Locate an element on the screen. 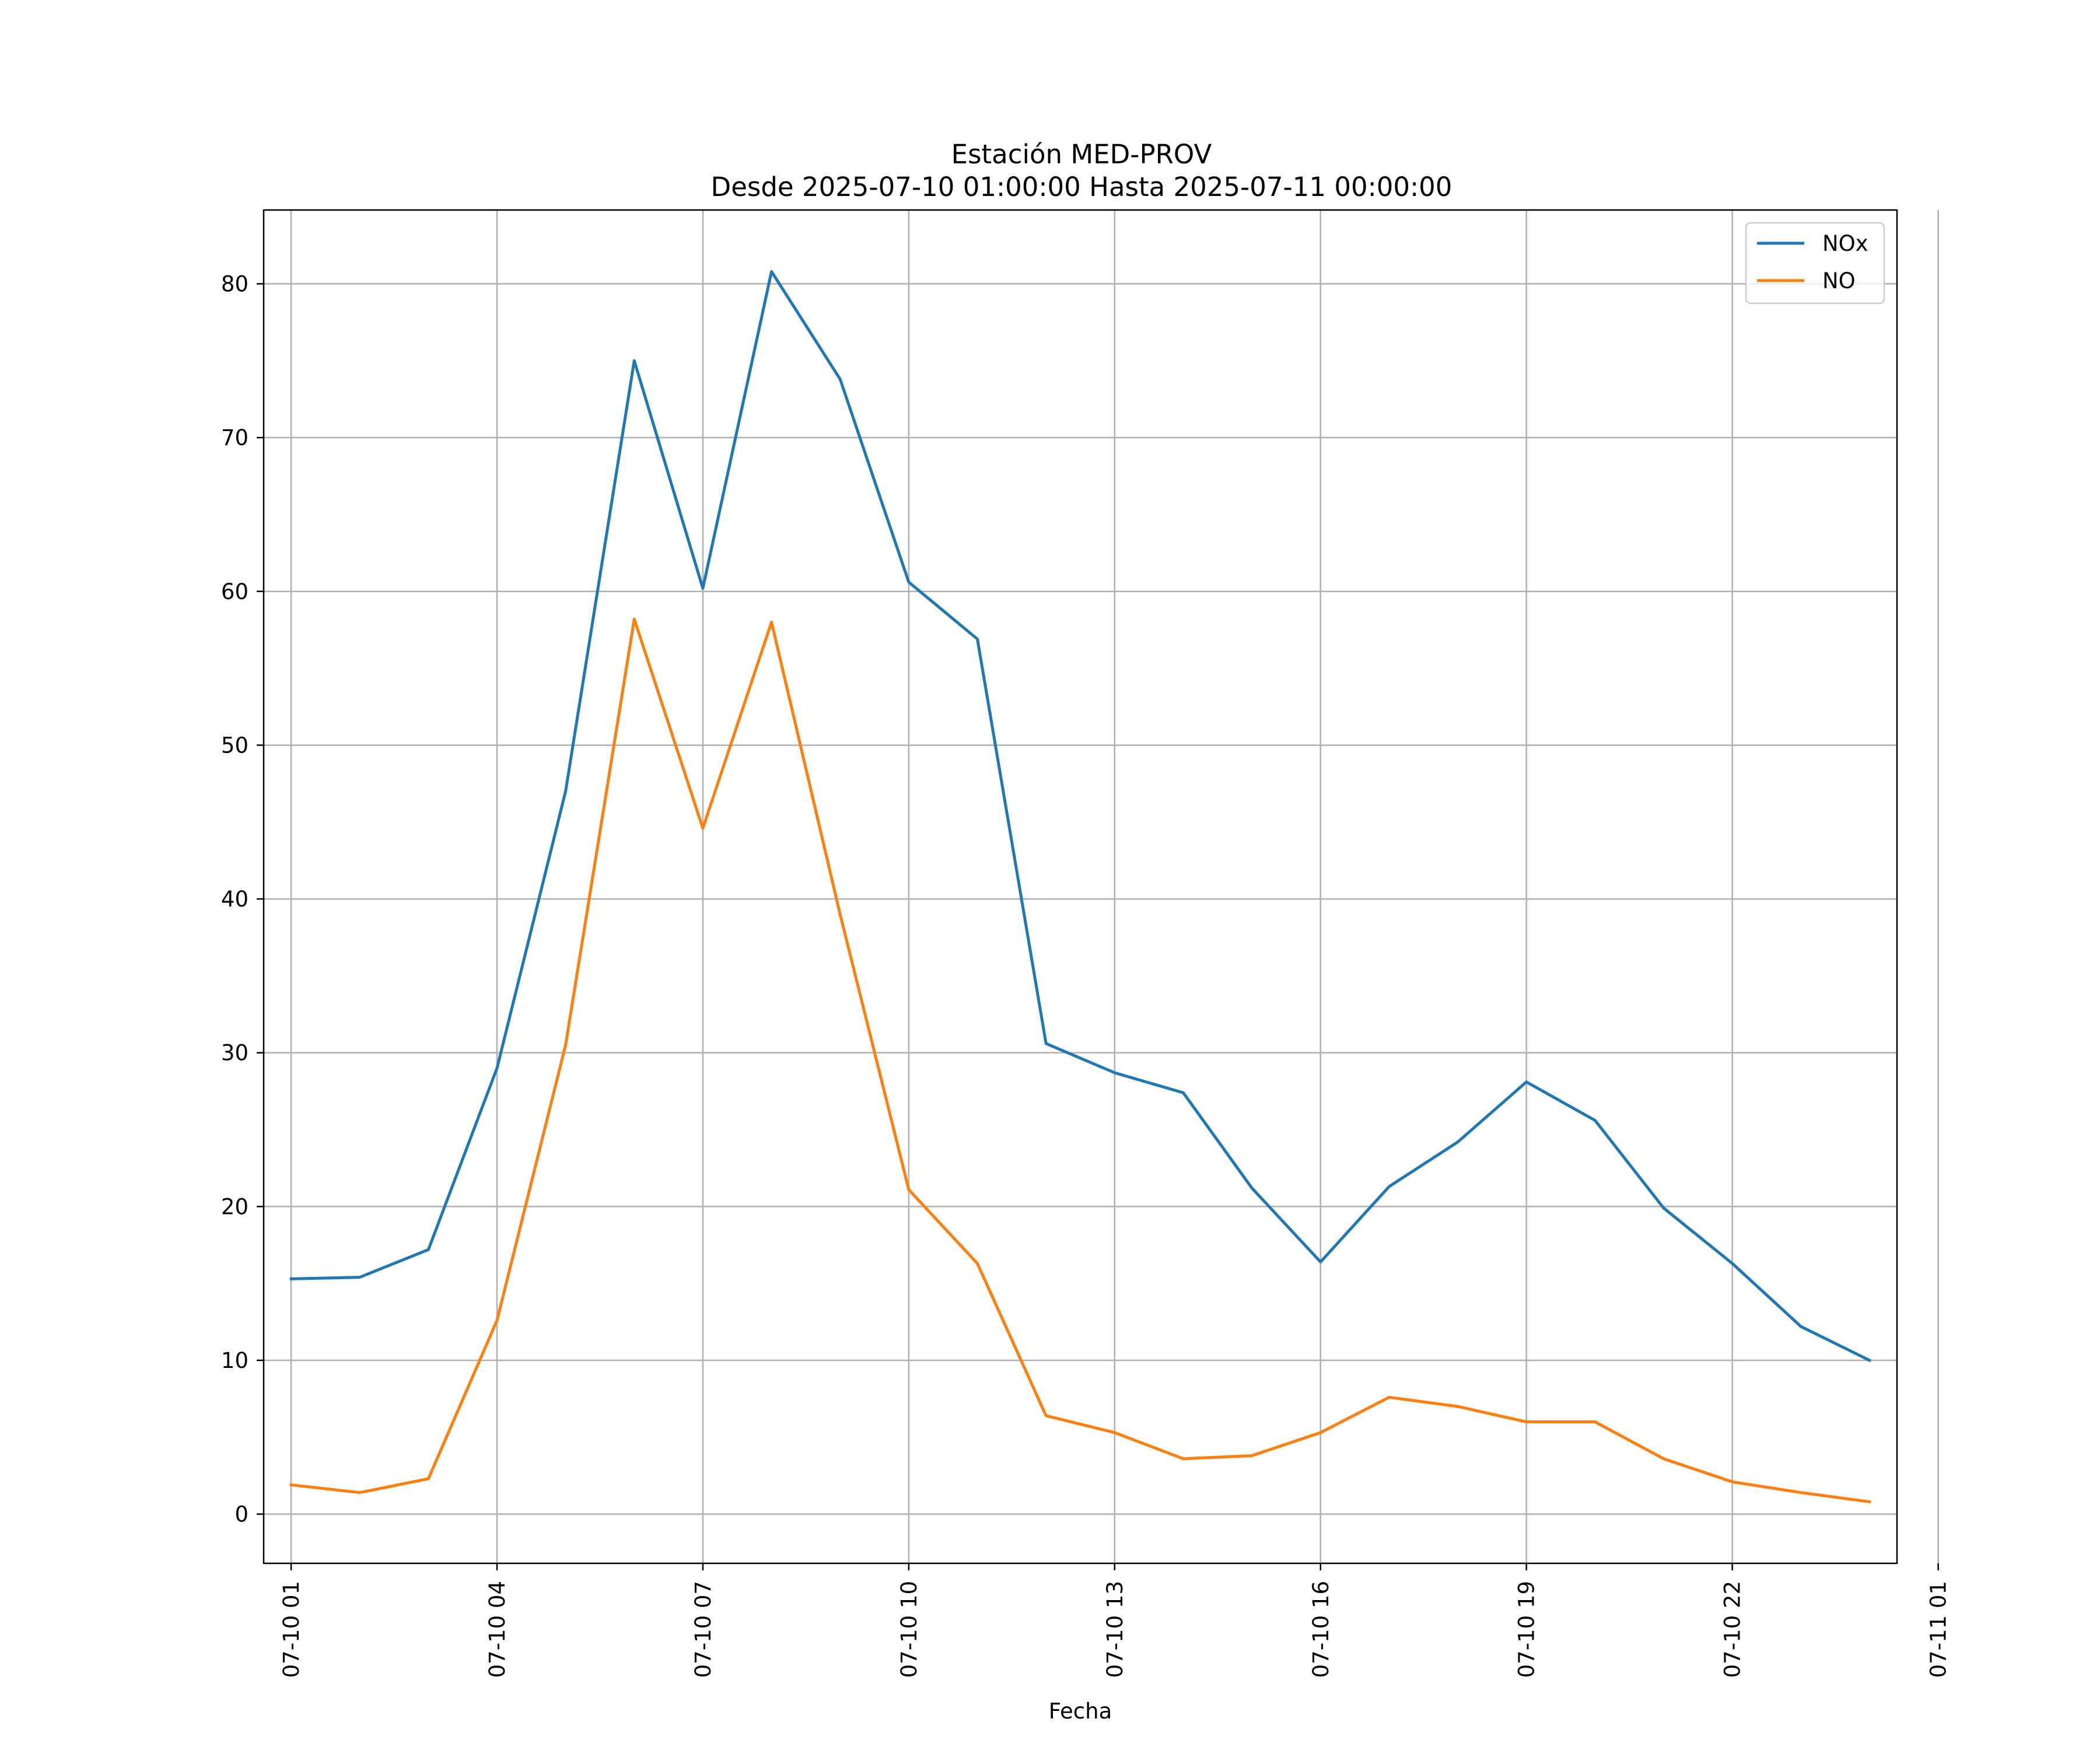 The height and width of the screenshot is (1750, 2100). chart-title-line-1: Estación MED-PROV is located at coordinates (1081, 154).